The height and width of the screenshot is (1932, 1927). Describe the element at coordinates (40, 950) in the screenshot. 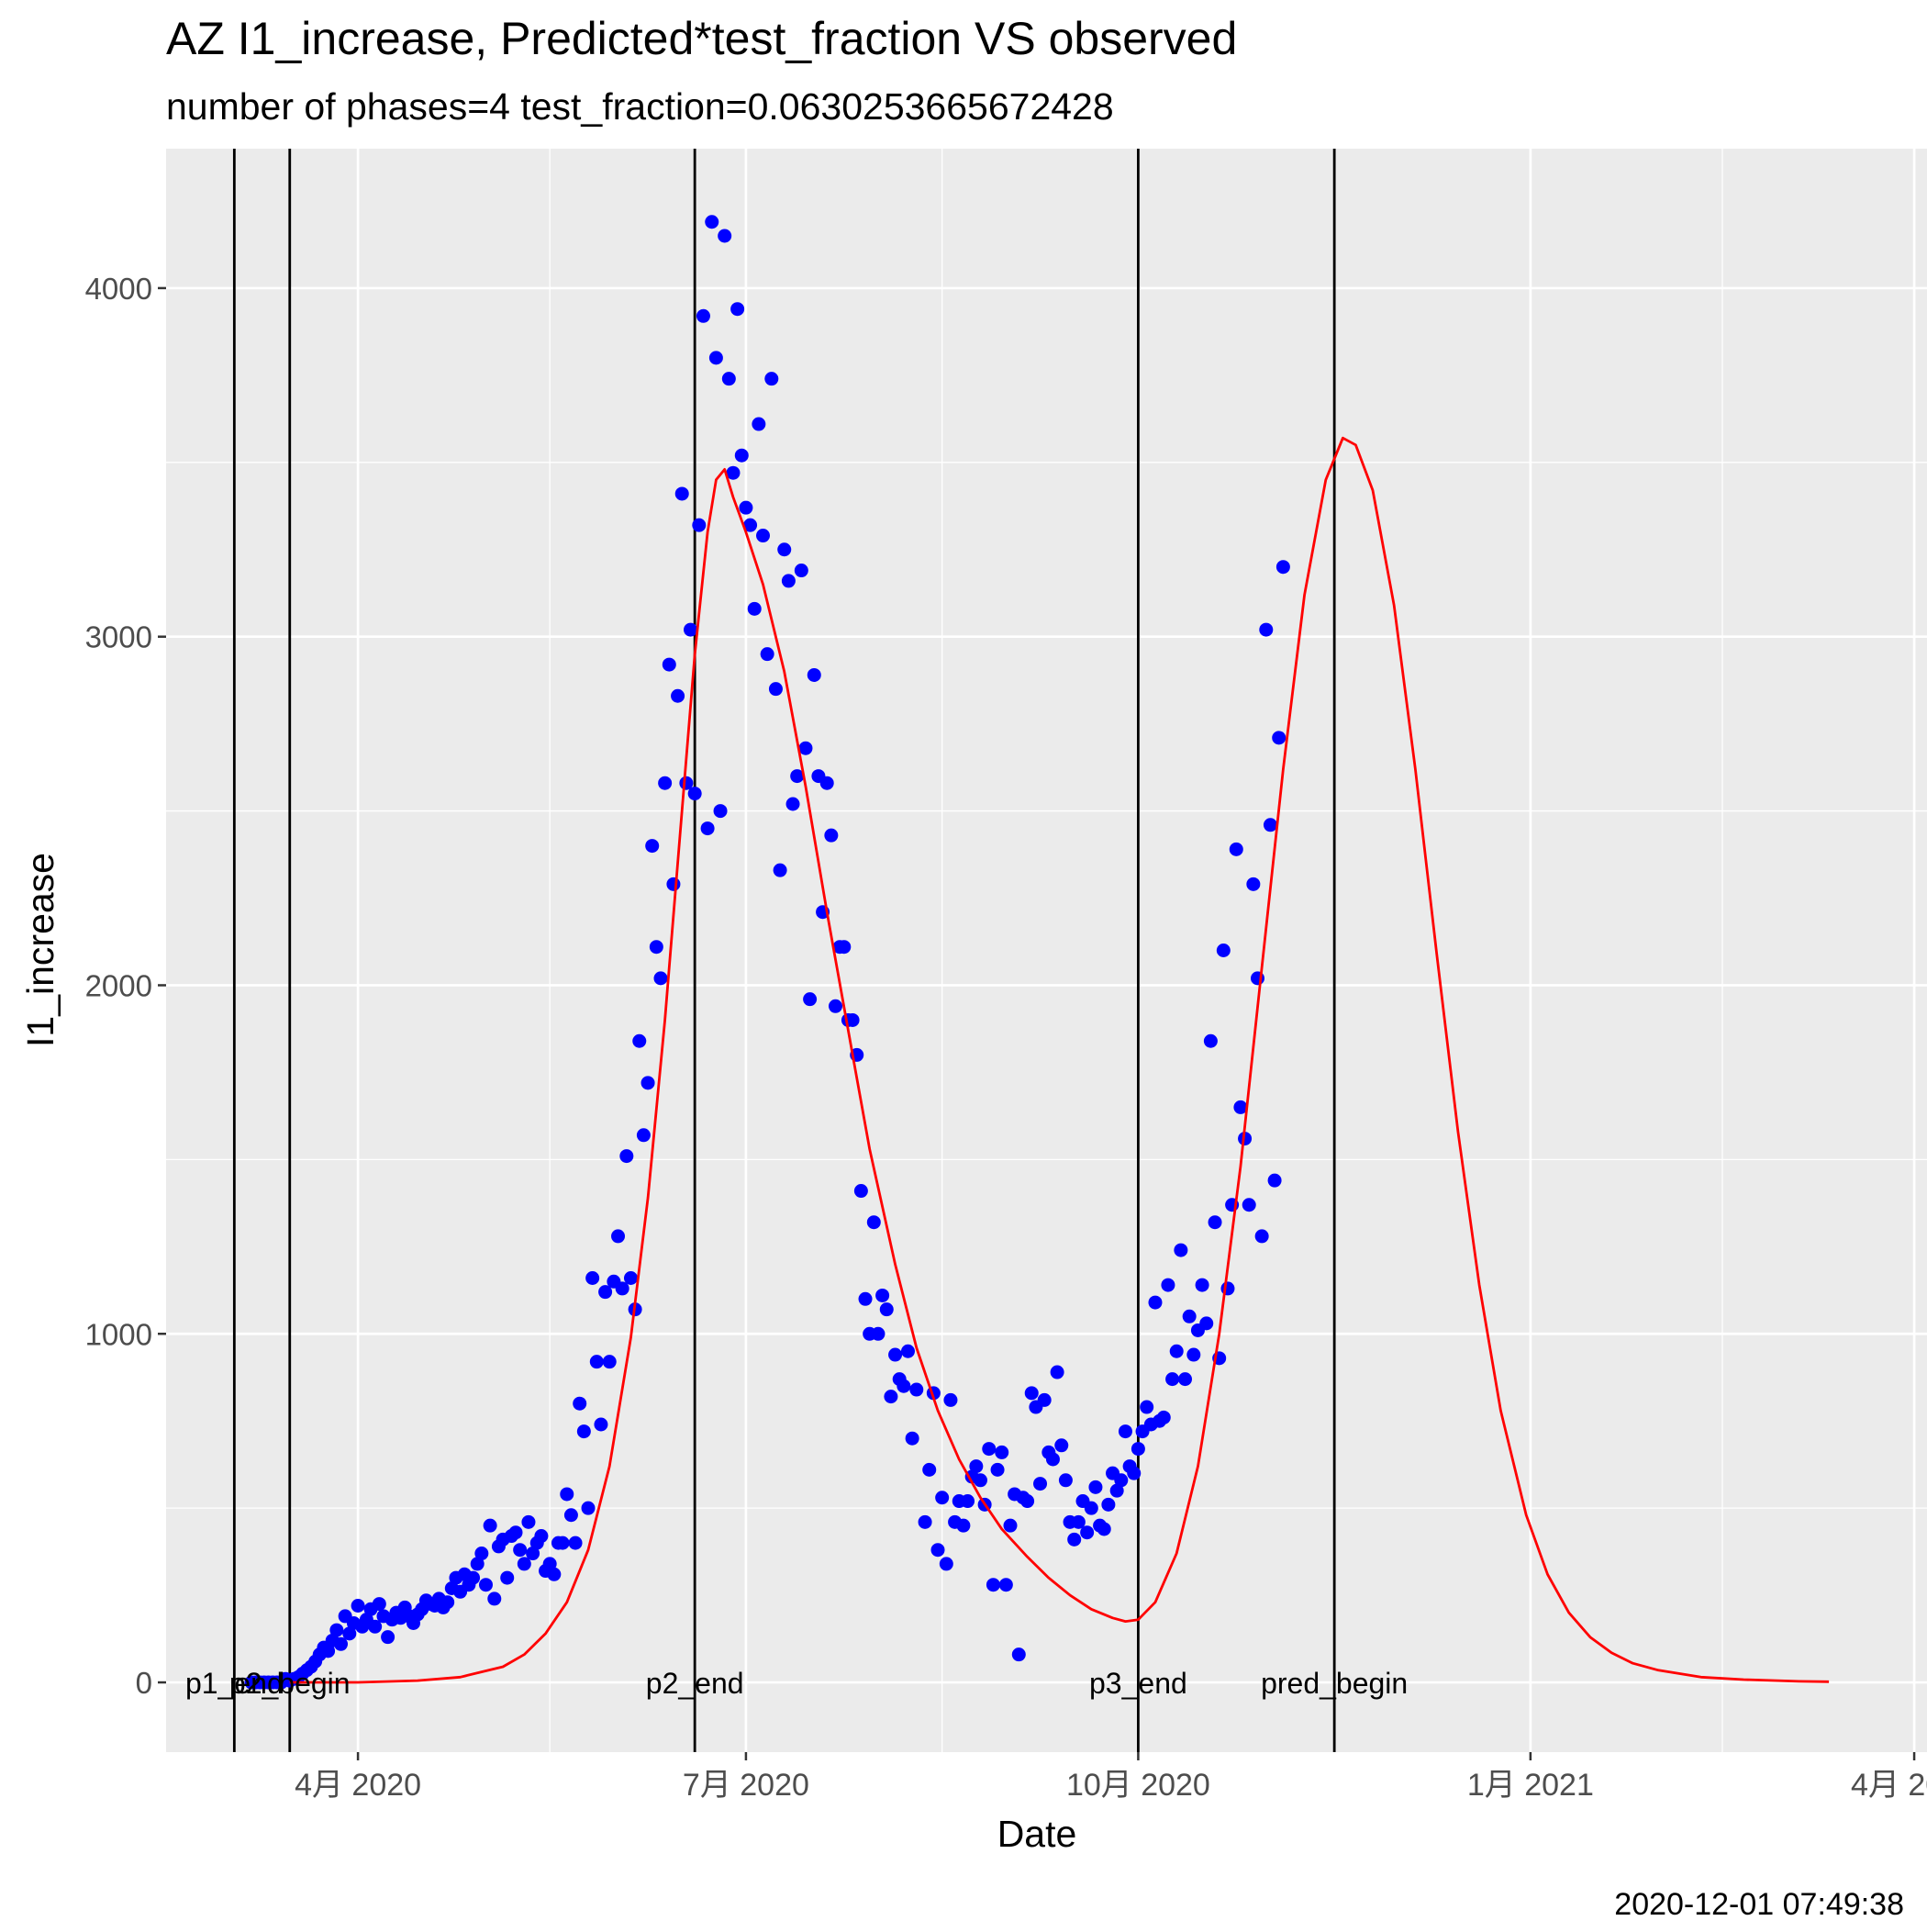

I see `y-axis-label: I1_increase` at that location.